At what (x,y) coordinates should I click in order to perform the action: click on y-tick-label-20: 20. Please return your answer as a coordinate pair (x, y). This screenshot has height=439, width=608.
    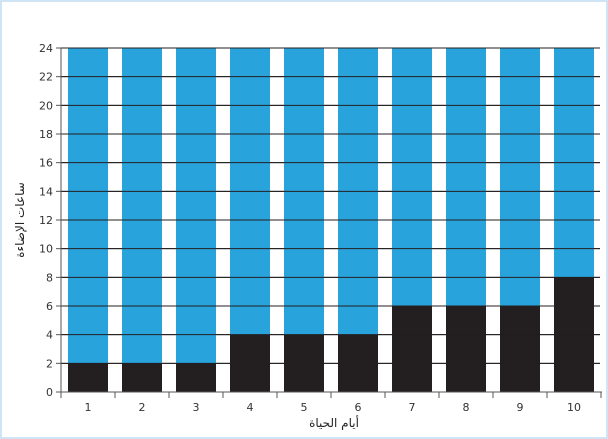
    Looking at the image, I should click on (46, 105).